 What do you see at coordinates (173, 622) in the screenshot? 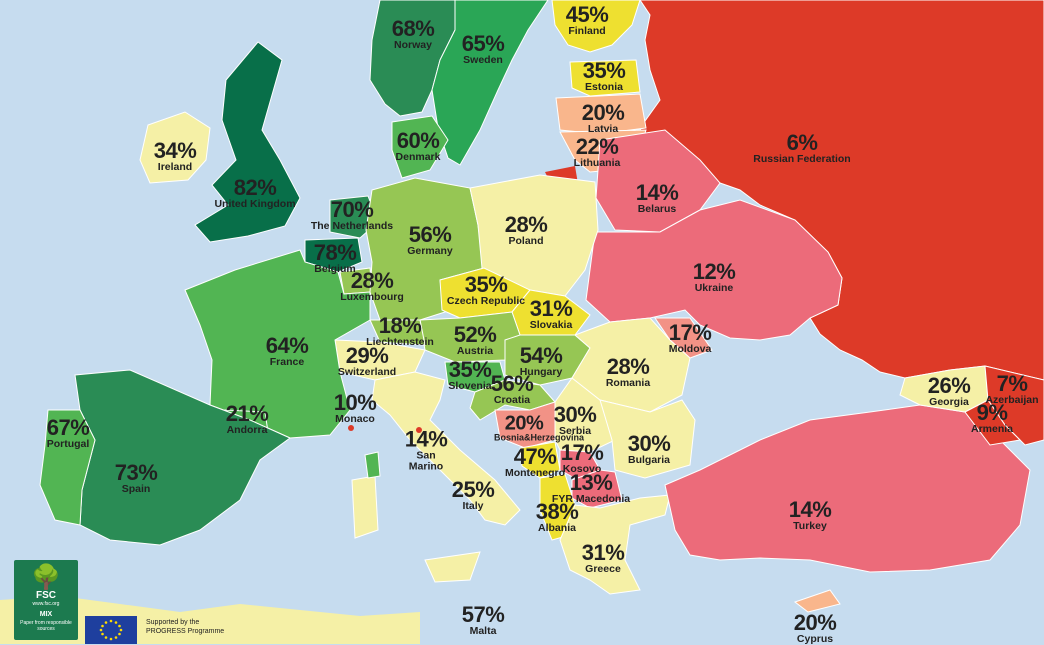
I see `eu-line1: Supported by the` at bounding box center [173, 622].